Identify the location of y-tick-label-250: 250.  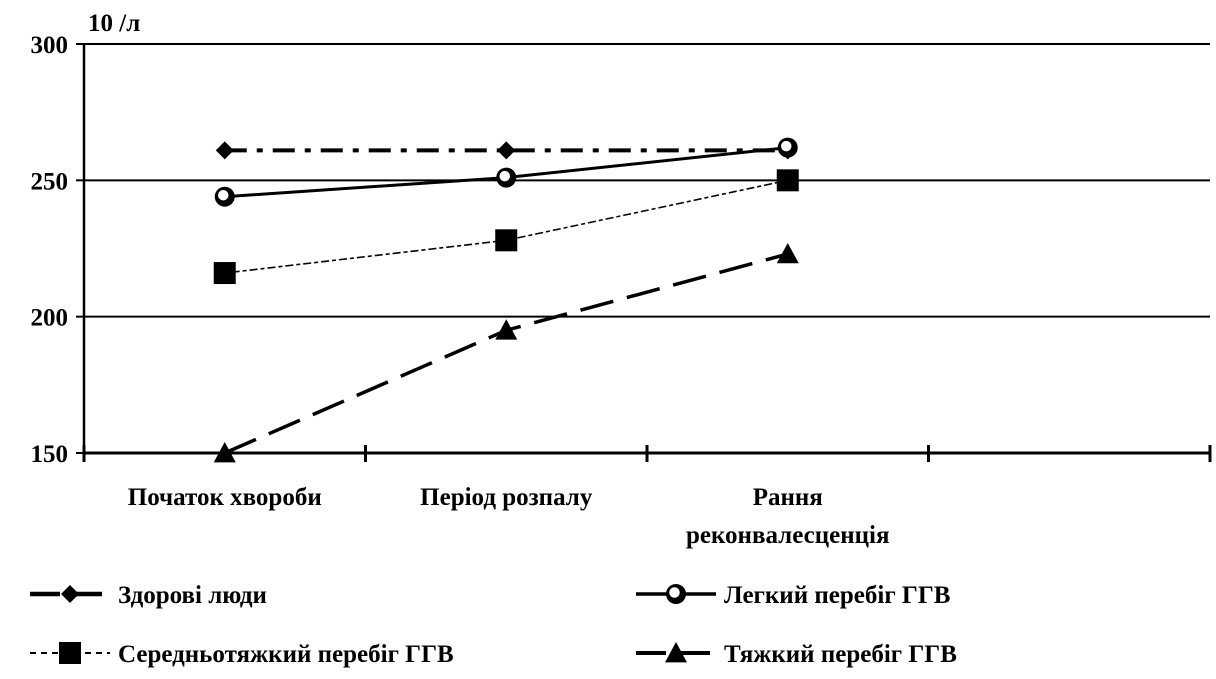
(50, 181).